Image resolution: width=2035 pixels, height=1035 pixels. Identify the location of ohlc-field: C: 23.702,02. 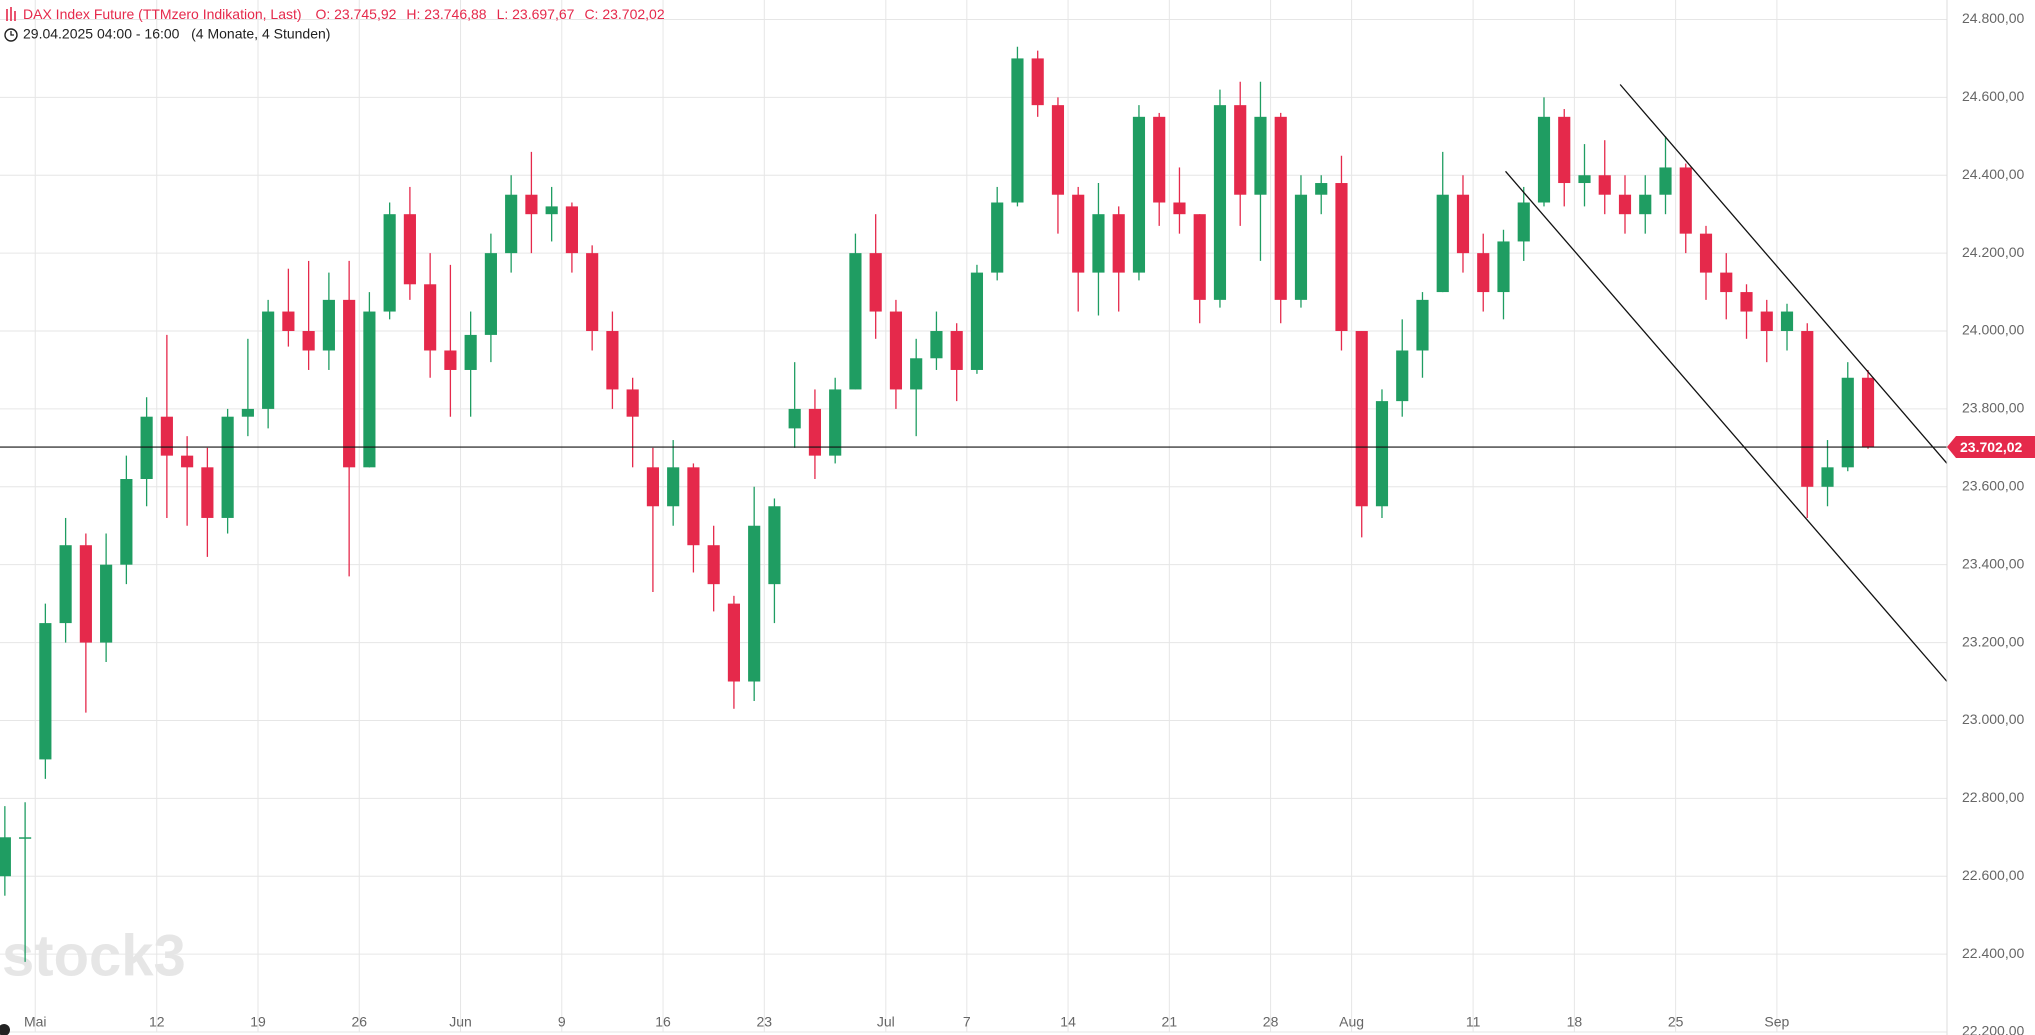
(624, 14).